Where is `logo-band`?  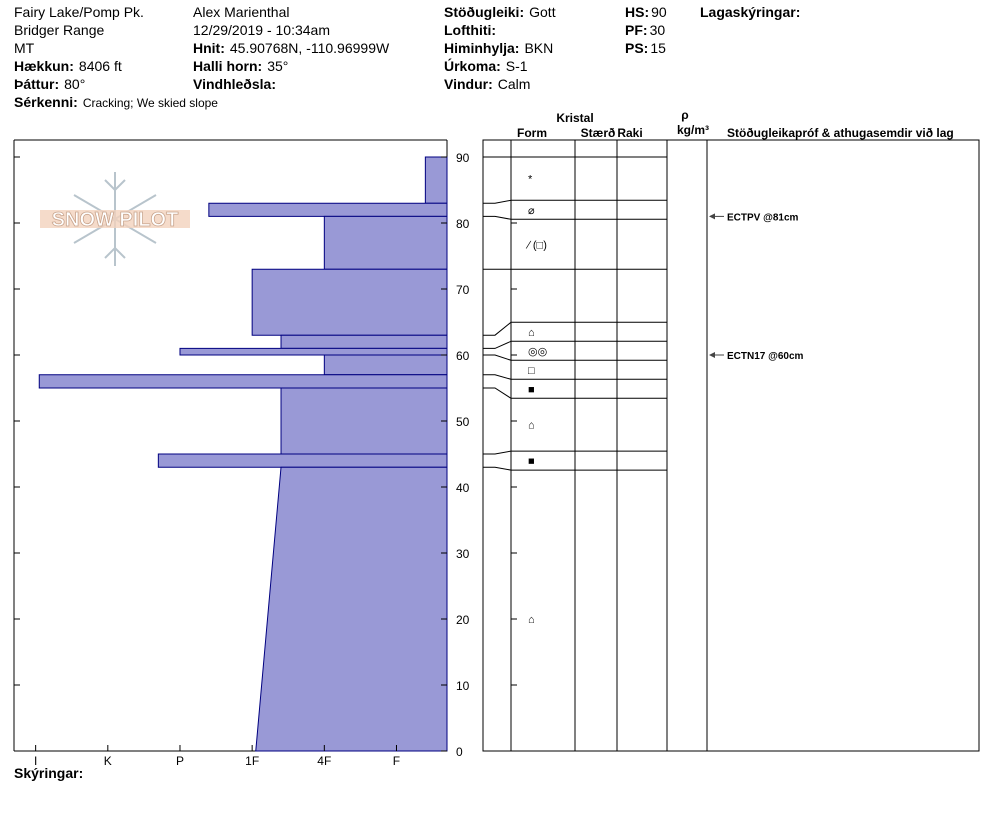
logo-band is located at coordinates (115, 219).